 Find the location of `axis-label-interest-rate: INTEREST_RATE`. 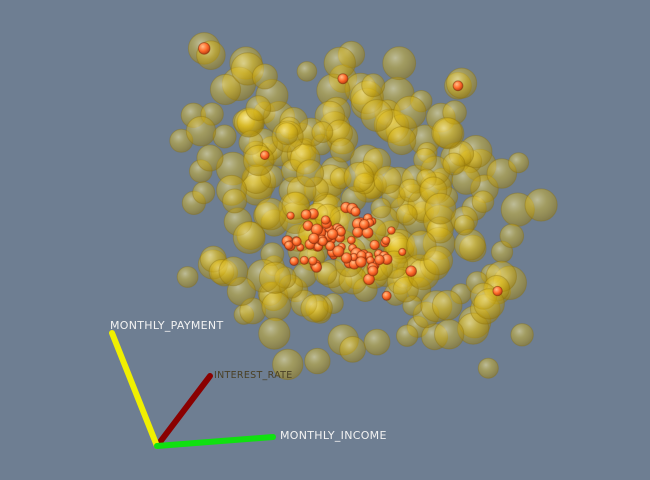

axis-label-interest-rate: INTEREST_RATE is located at coordinates (253, 375).